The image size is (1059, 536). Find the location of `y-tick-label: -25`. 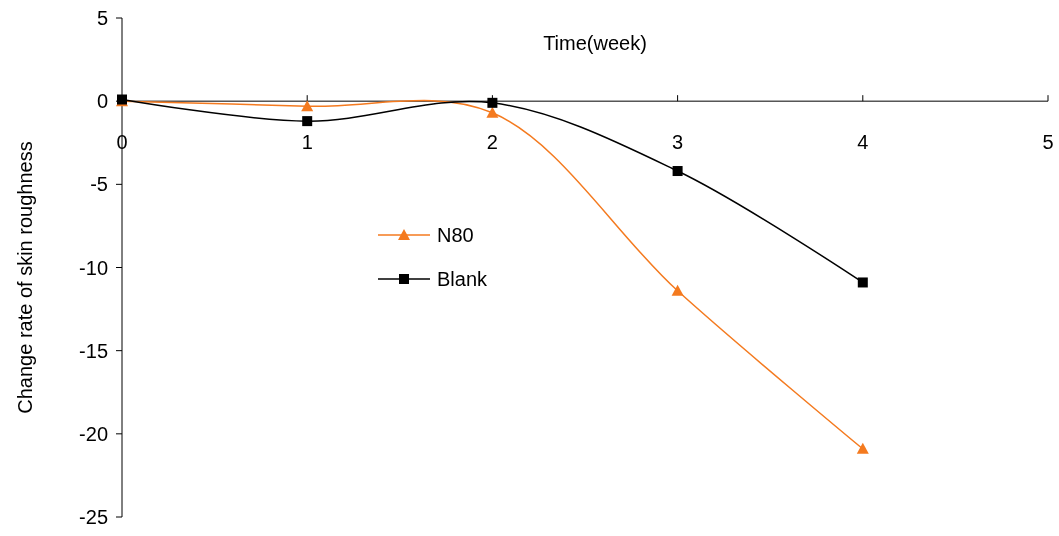

y-tick-label: -25 is located at coordinates (93, 517).